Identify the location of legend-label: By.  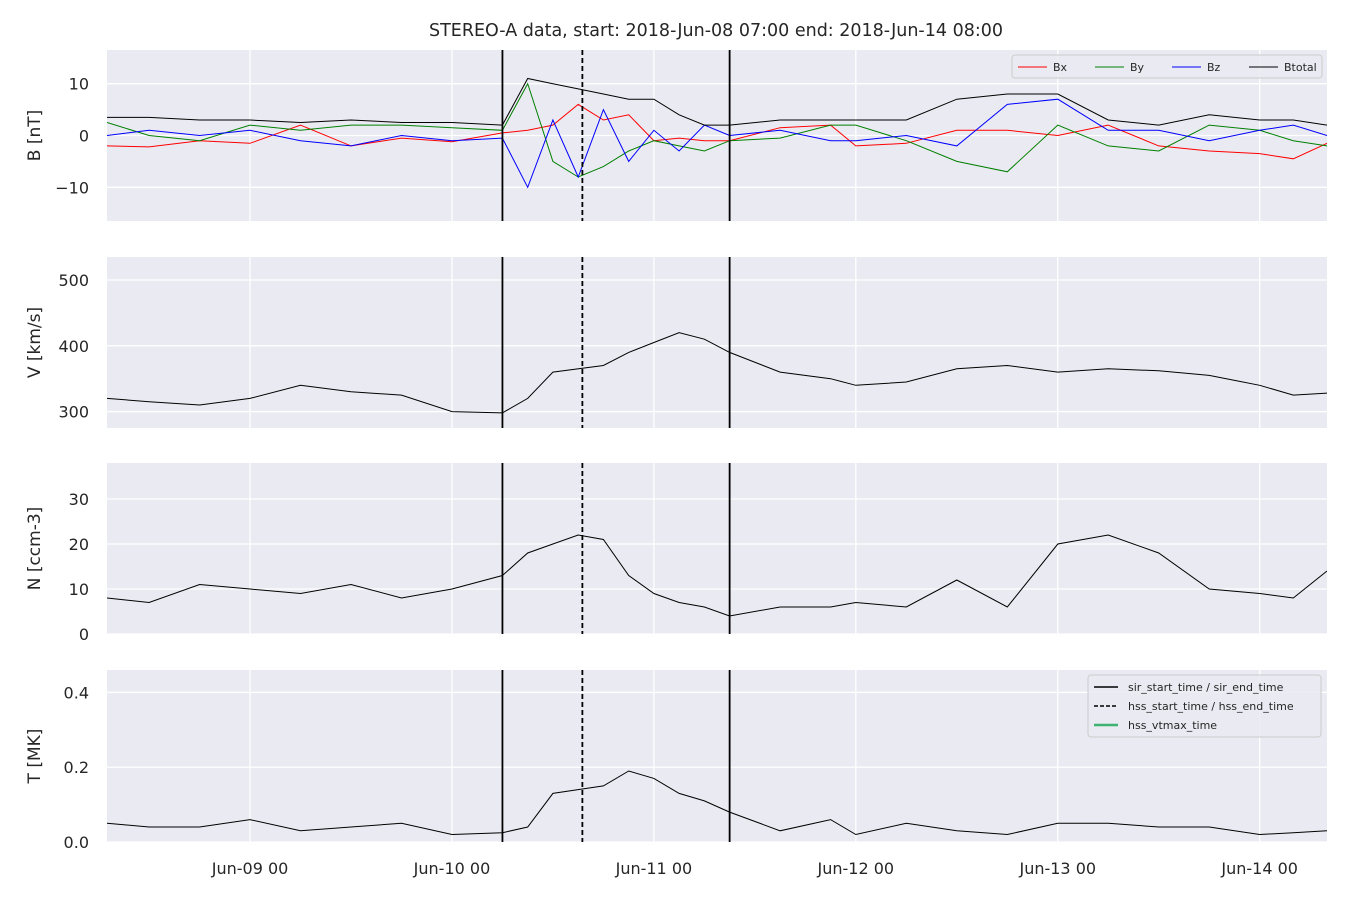
(1137, 67).